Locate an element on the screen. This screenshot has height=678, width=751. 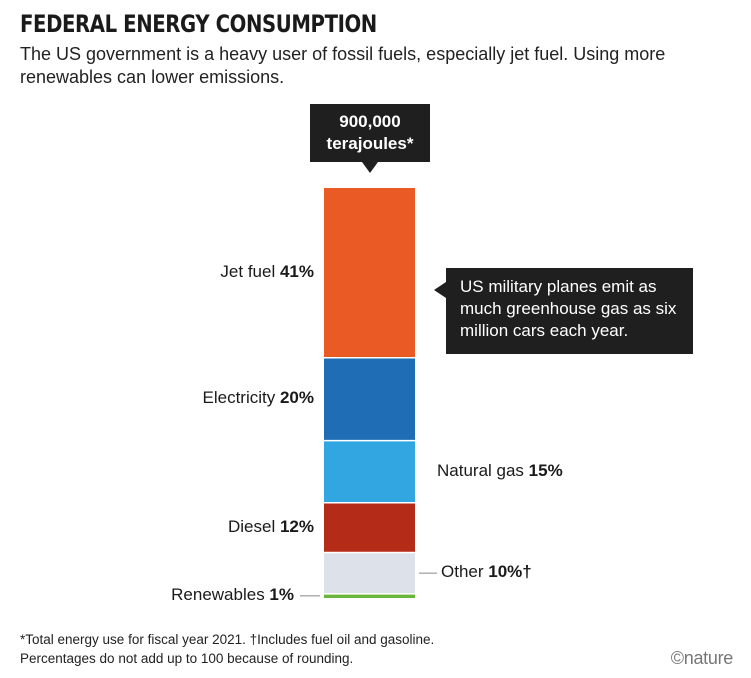
segment-renewables is located at coordinates (369, 595).